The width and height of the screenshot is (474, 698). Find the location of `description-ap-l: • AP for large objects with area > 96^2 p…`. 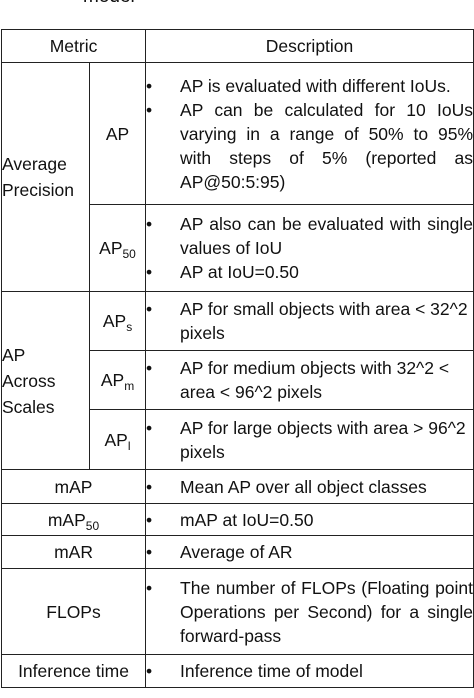

description-ap-l: • AP for large objects with area > 96^2 p… is located at coordinates (309, 439).